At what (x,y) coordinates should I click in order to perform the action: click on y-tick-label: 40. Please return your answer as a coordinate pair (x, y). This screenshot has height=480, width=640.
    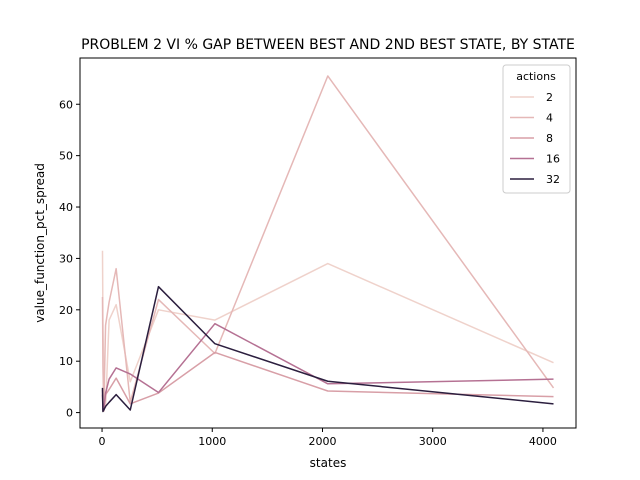
    Looking at the image, I should click on (66, 207).